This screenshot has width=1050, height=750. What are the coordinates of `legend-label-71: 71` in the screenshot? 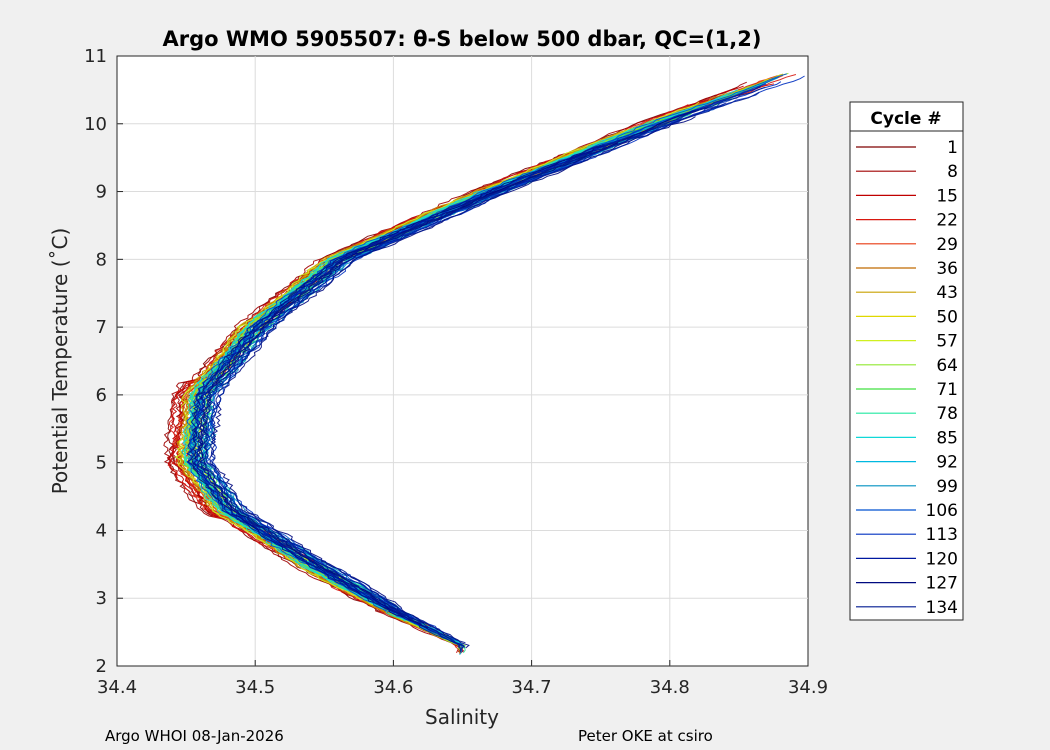 It's located at (947, 390).